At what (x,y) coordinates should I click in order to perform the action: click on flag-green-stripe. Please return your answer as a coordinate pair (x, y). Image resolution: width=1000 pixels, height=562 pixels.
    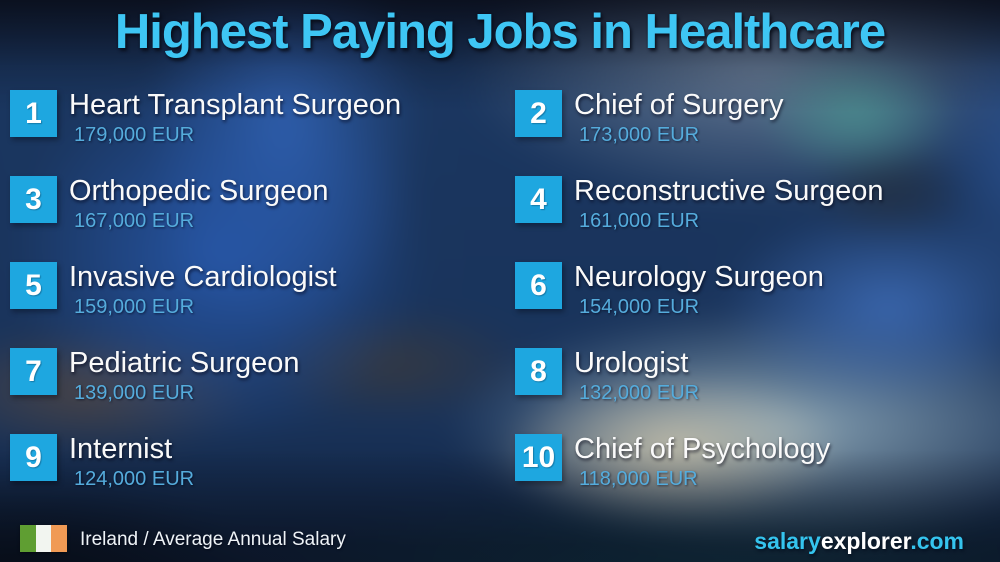
    Looking at the image, I should click on (28, 538).